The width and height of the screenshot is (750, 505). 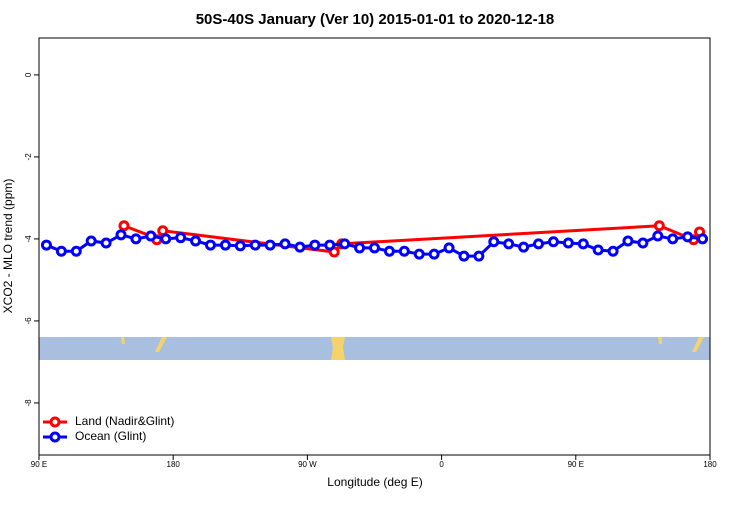 I want to click on y-axis-label: XCO2 - MLO trend (ppm), so click(x=8, y=246).